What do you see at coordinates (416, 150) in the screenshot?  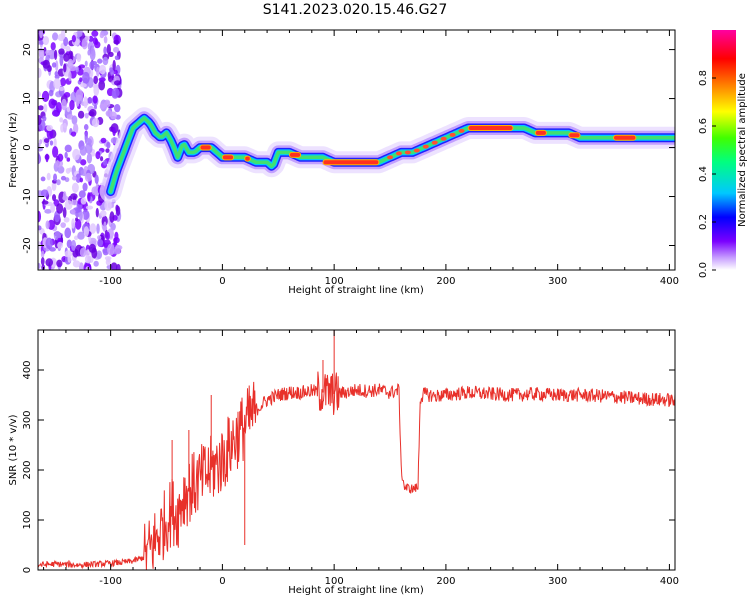 I see `trace-blob` at bounding box center [416, 150].